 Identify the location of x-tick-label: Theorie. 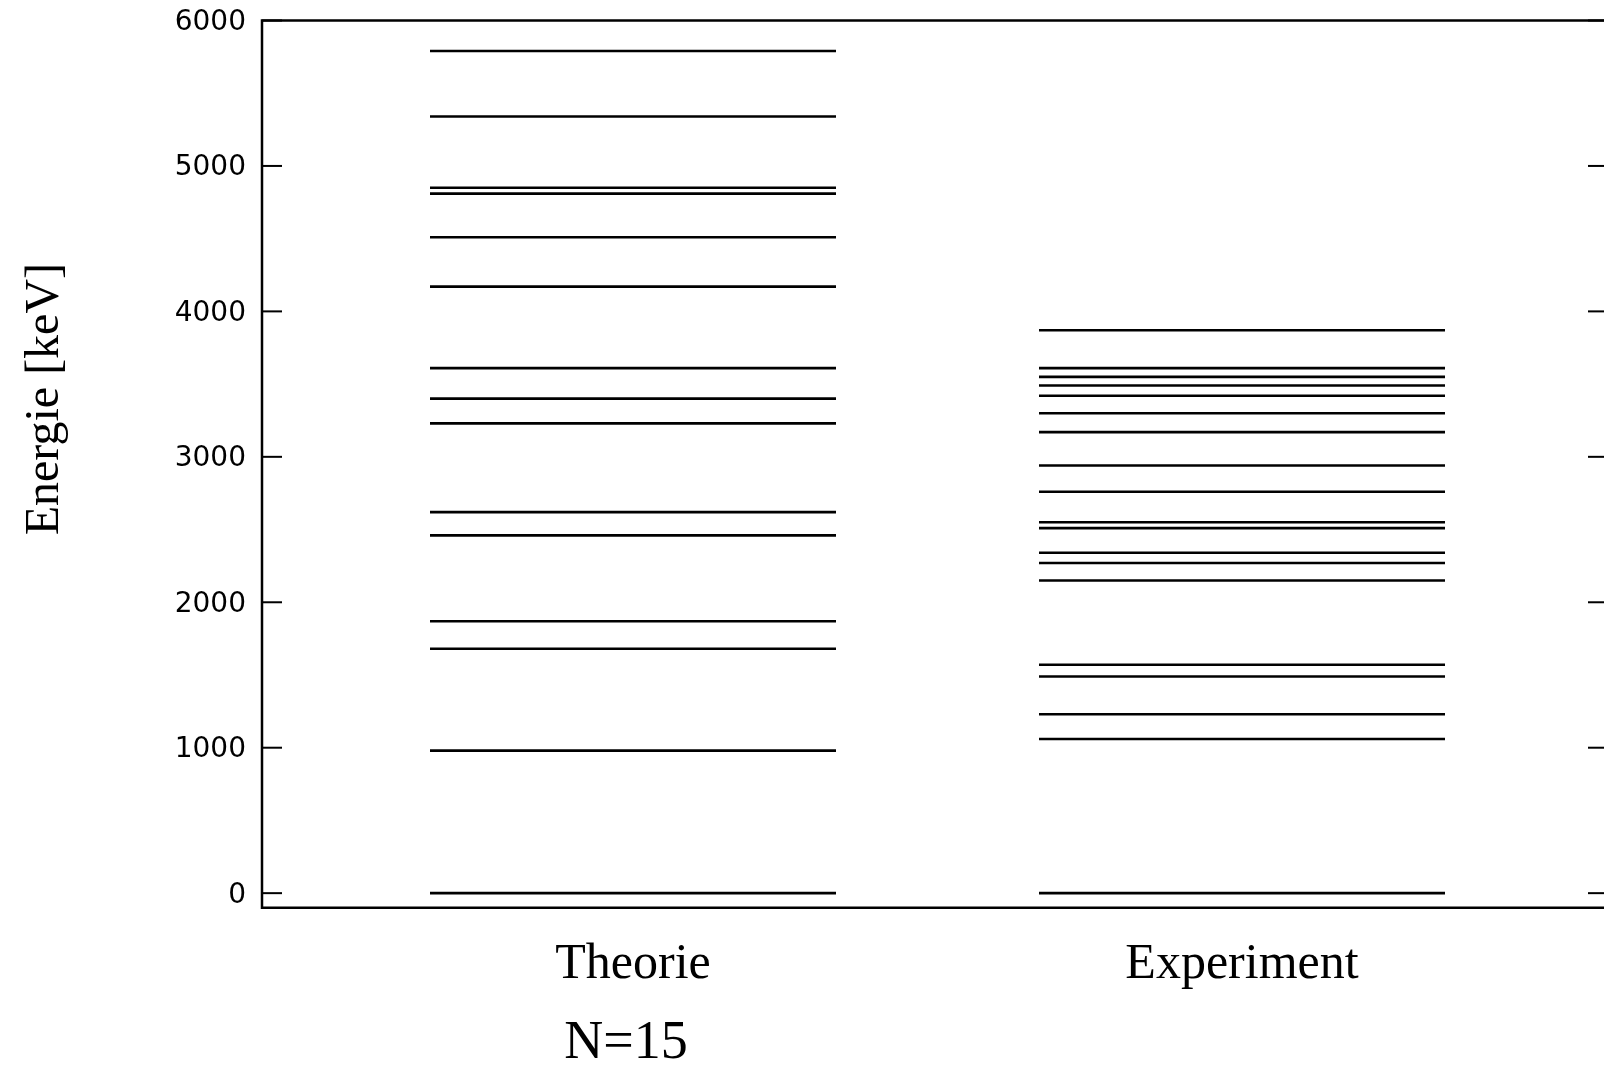
(633, 961).